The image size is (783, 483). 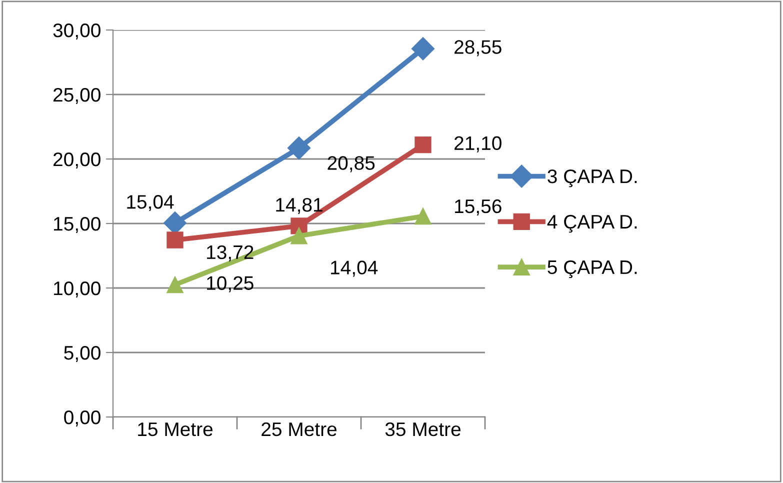 What do you see at coordinates (299, 429) in the screenshot?
I see `x-tick-label: 25 Metre` at bounding box center [299, 429].